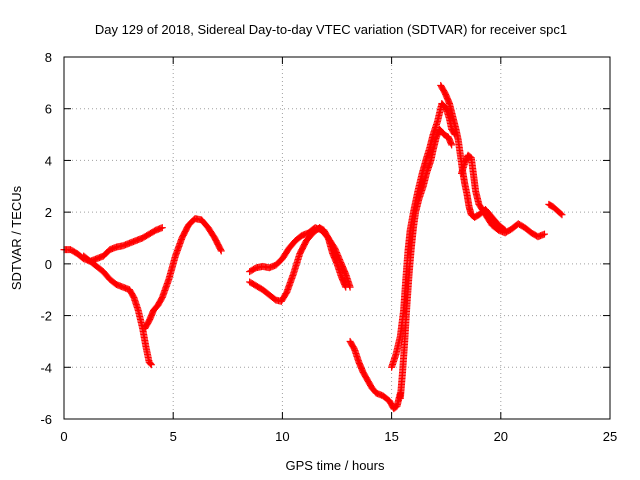  What do you see at coordinates (544, 234) in the screenshot?
I see `data-point-arc-4-e` at bounding box center [544, 234].